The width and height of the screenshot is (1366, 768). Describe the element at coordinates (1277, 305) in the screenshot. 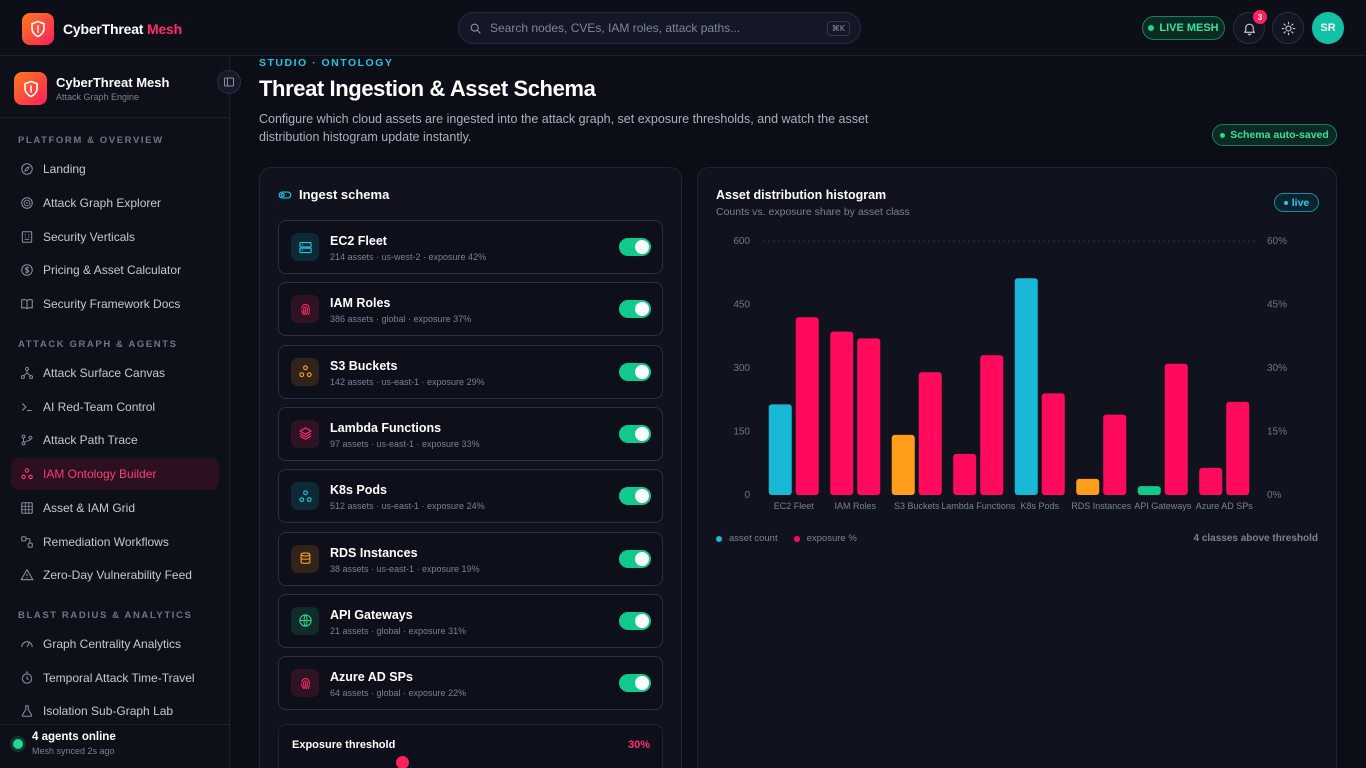

I see `y-tick-label-right: 45%` at that location.